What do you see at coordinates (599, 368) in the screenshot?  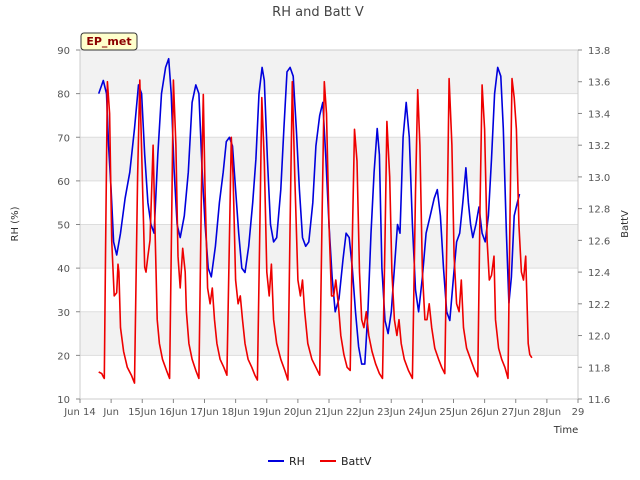 I see `y2-tick-label: 11.8` at bounding box center [599, 368].